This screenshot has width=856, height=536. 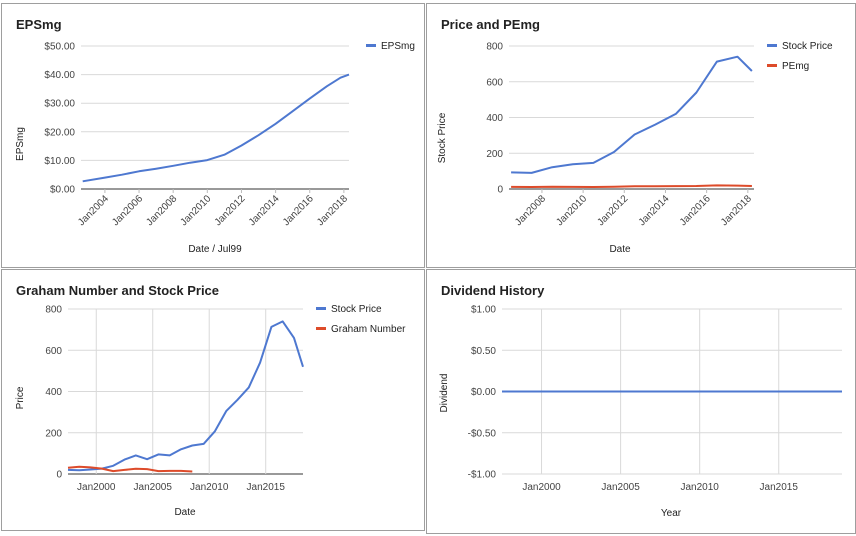 I want to click on x-axis-label: Date / Jul99, so click(x=215, y=249).